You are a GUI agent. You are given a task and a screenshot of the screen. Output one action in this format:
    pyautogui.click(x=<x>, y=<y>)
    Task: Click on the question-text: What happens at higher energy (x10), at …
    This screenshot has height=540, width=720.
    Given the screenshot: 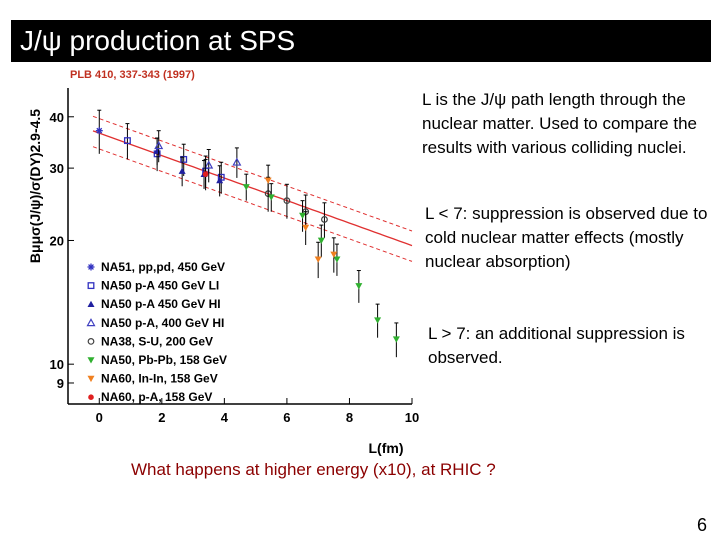 What is the action you would take?
    pyautogui.click(x=313, y=469)
    